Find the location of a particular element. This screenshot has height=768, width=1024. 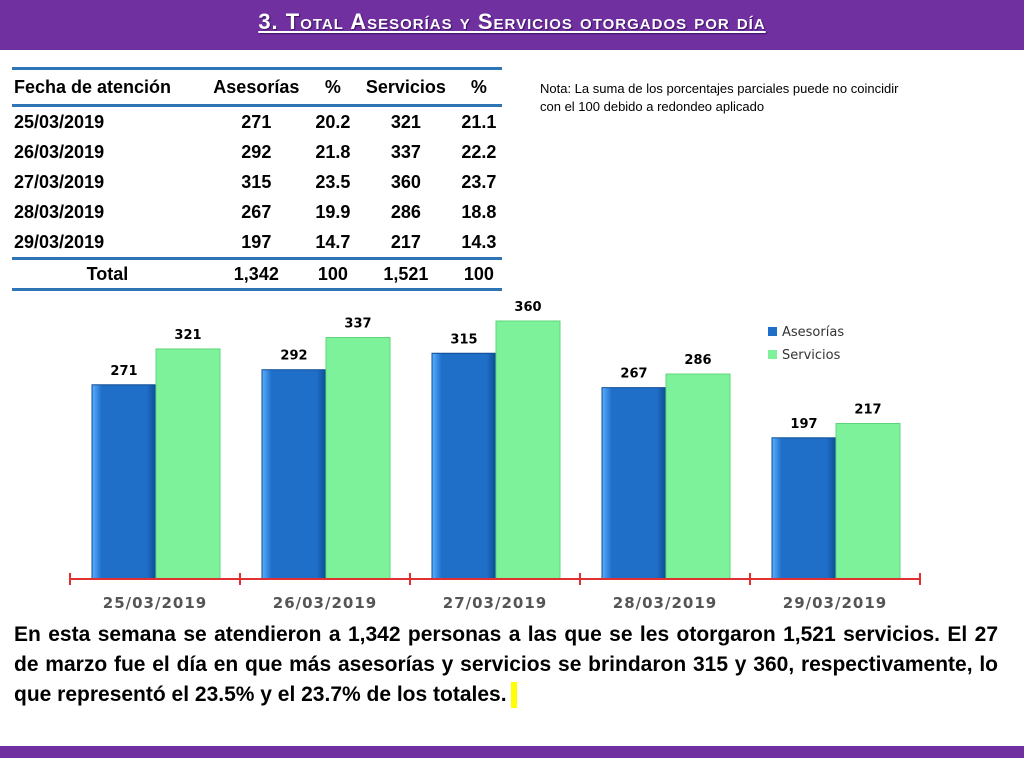

table-row: 25/03/2019 271 20.2 321 21.1 is located at coordinates (257, 122).